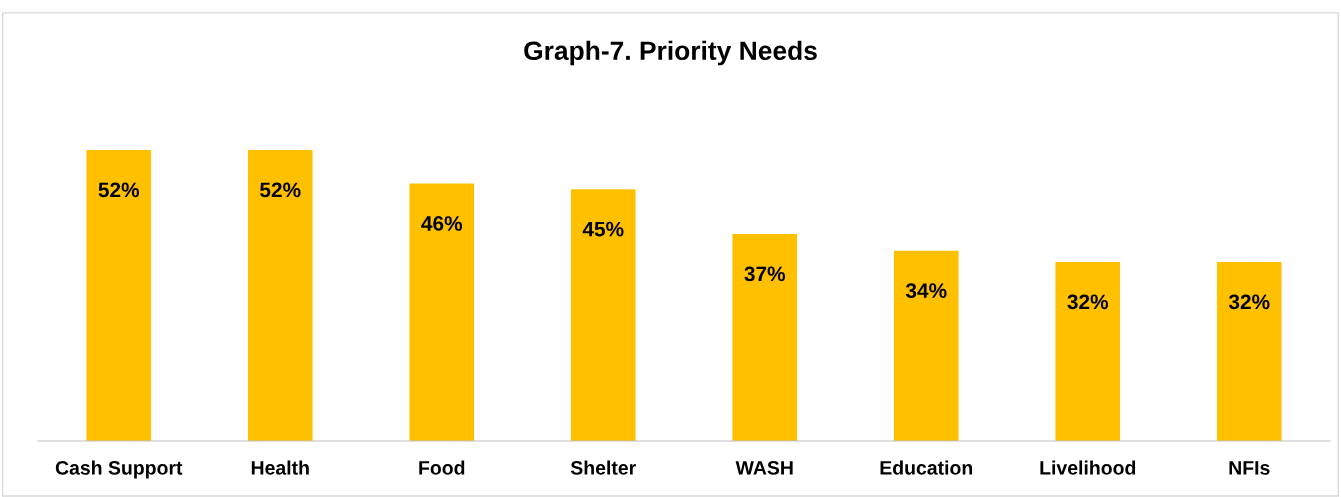 The image size is (1341, 497). I want to click on x-tick-label: Education, so click(926, 467).